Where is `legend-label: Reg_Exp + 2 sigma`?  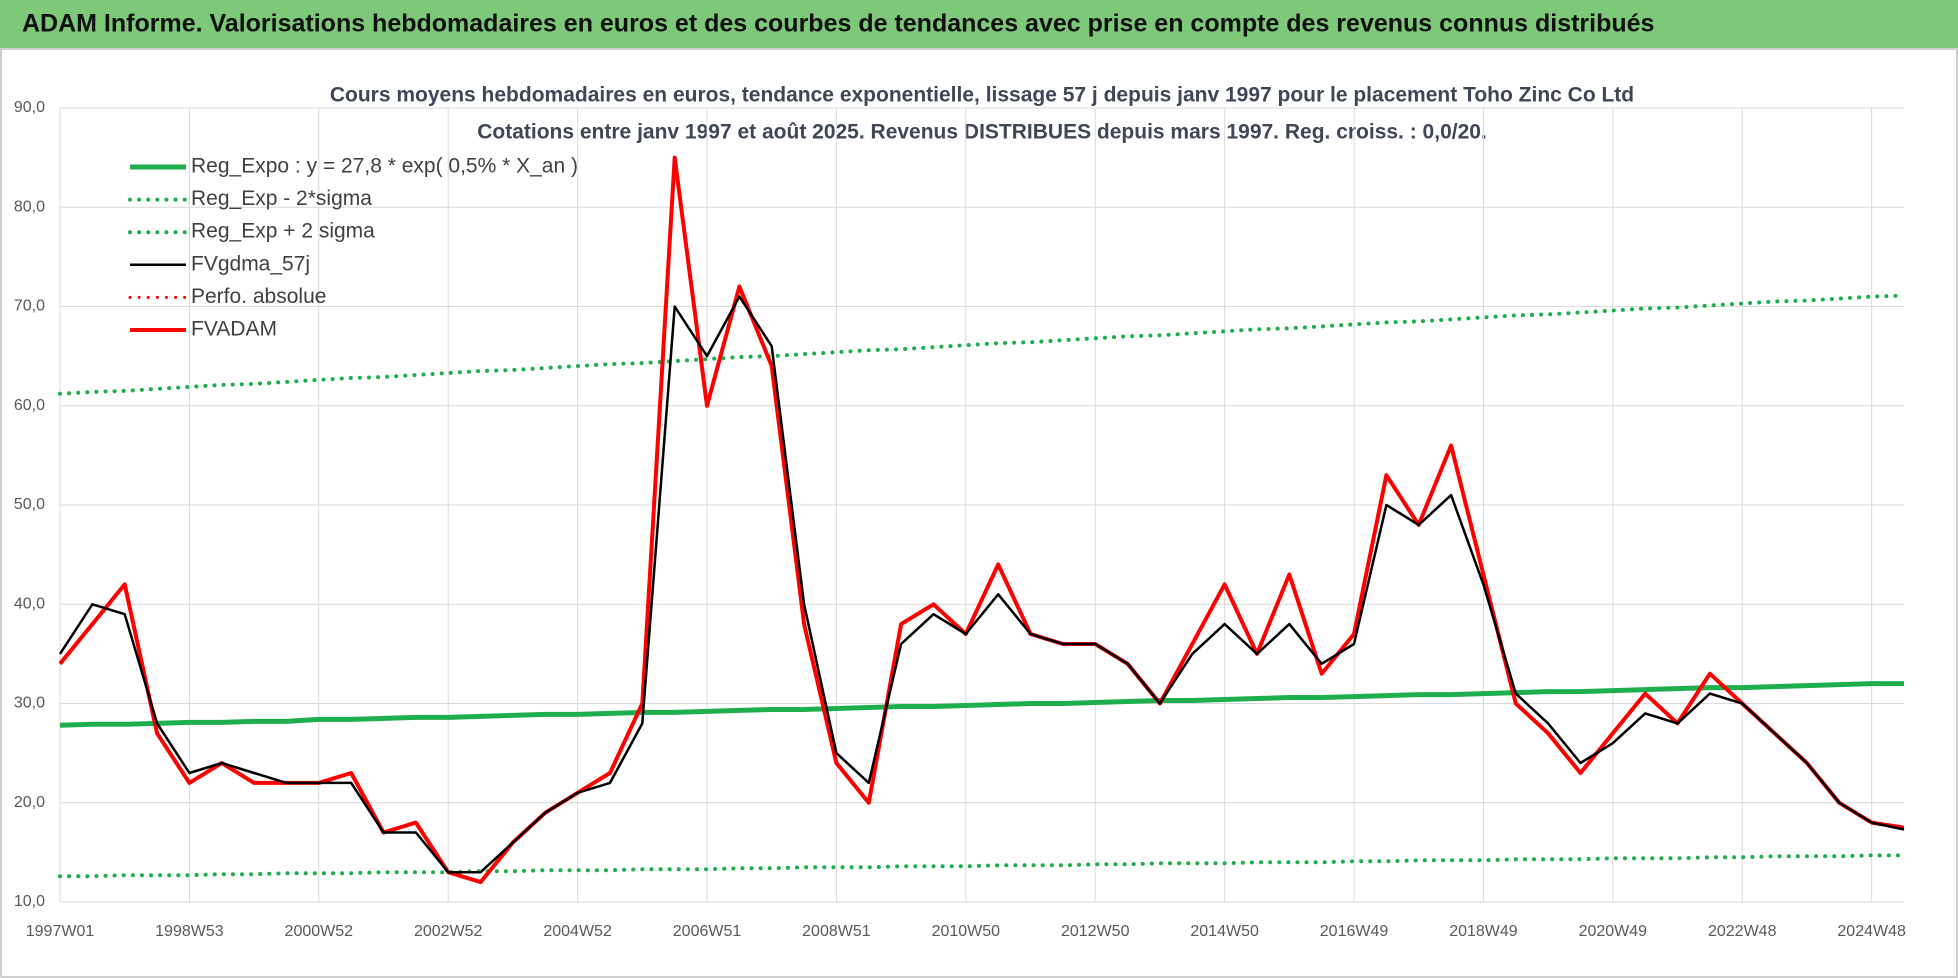 legend-label: Reg_Exp + 2 sigma is located at coordinates (283, 231).